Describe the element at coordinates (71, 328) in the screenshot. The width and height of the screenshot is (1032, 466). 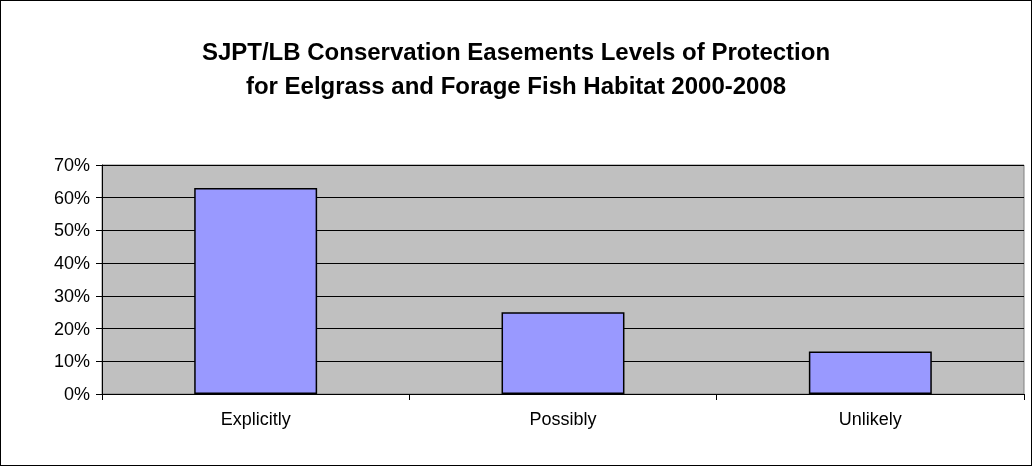
I see `y-tick-label: 20%` at that location.